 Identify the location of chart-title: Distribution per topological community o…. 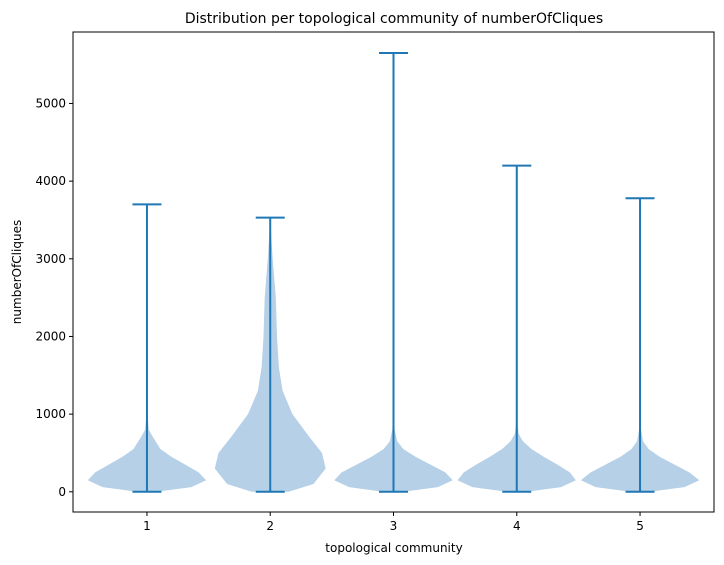
(394, 19).